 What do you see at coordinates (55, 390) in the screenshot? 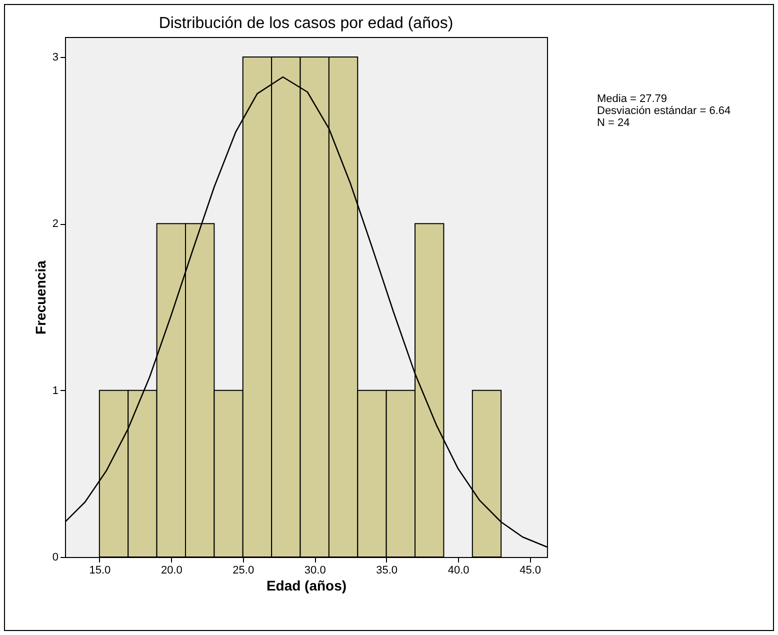
I see `y-tick-label: 1` at bounding box center [55, 390].